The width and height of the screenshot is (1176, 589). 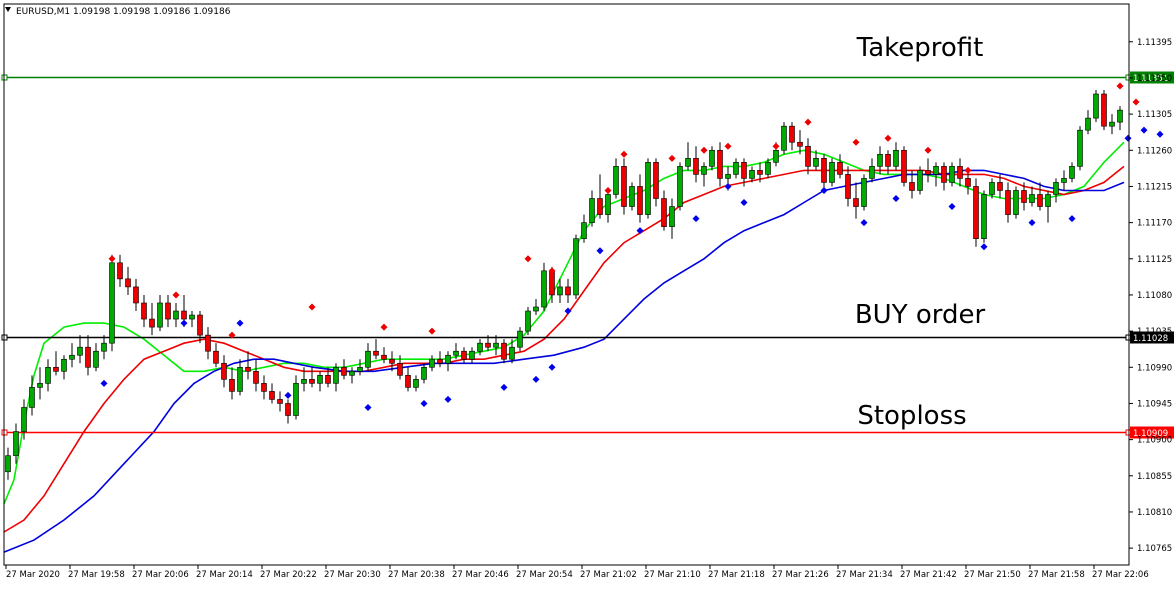 What do you see at coordinates (1154, 43) in the screenshot?
I see `y-tick-label: 1.11395` at bounding box center [1154, 43].